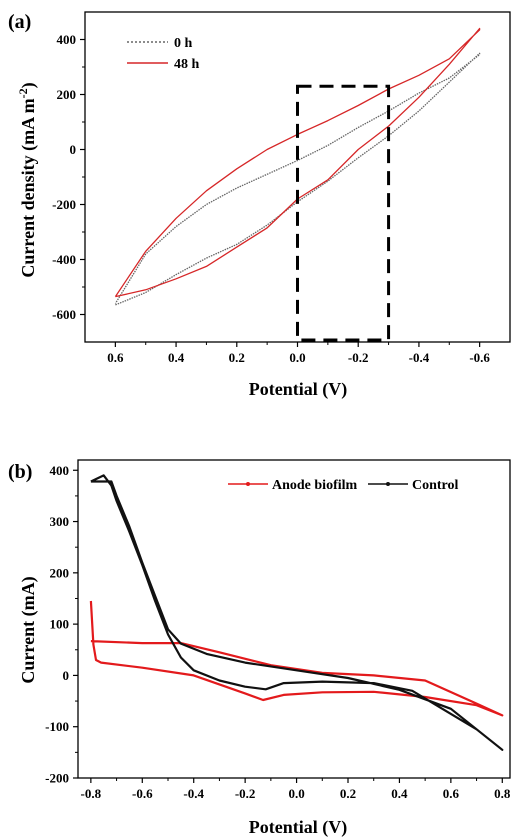  What do you see at coordinates (388, 484) in the screenshot?
I see `legend-control-marker` at bounding box center [388, 484].